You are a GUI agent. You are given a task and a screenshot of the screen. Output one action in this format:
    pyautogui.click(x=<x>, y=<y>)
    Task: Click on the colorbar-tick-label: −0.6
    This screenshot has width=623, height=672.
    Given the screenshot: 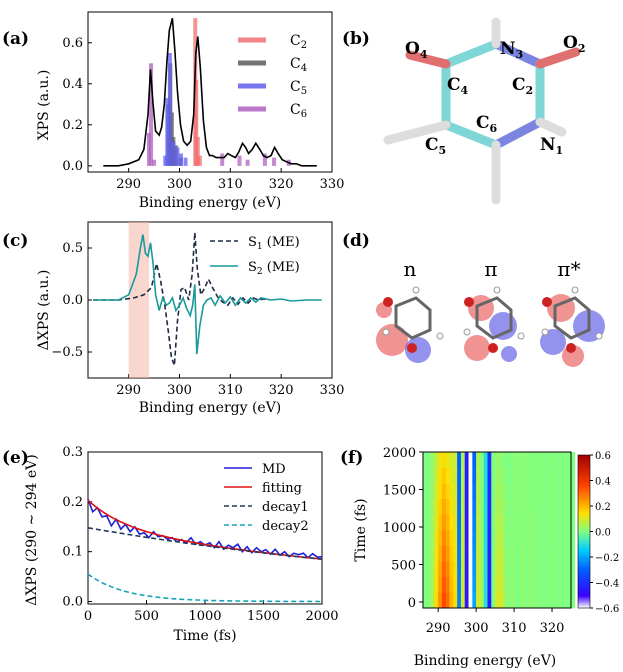 What is the action you would take?
    pyautogui.click(x=607, y=609)
    